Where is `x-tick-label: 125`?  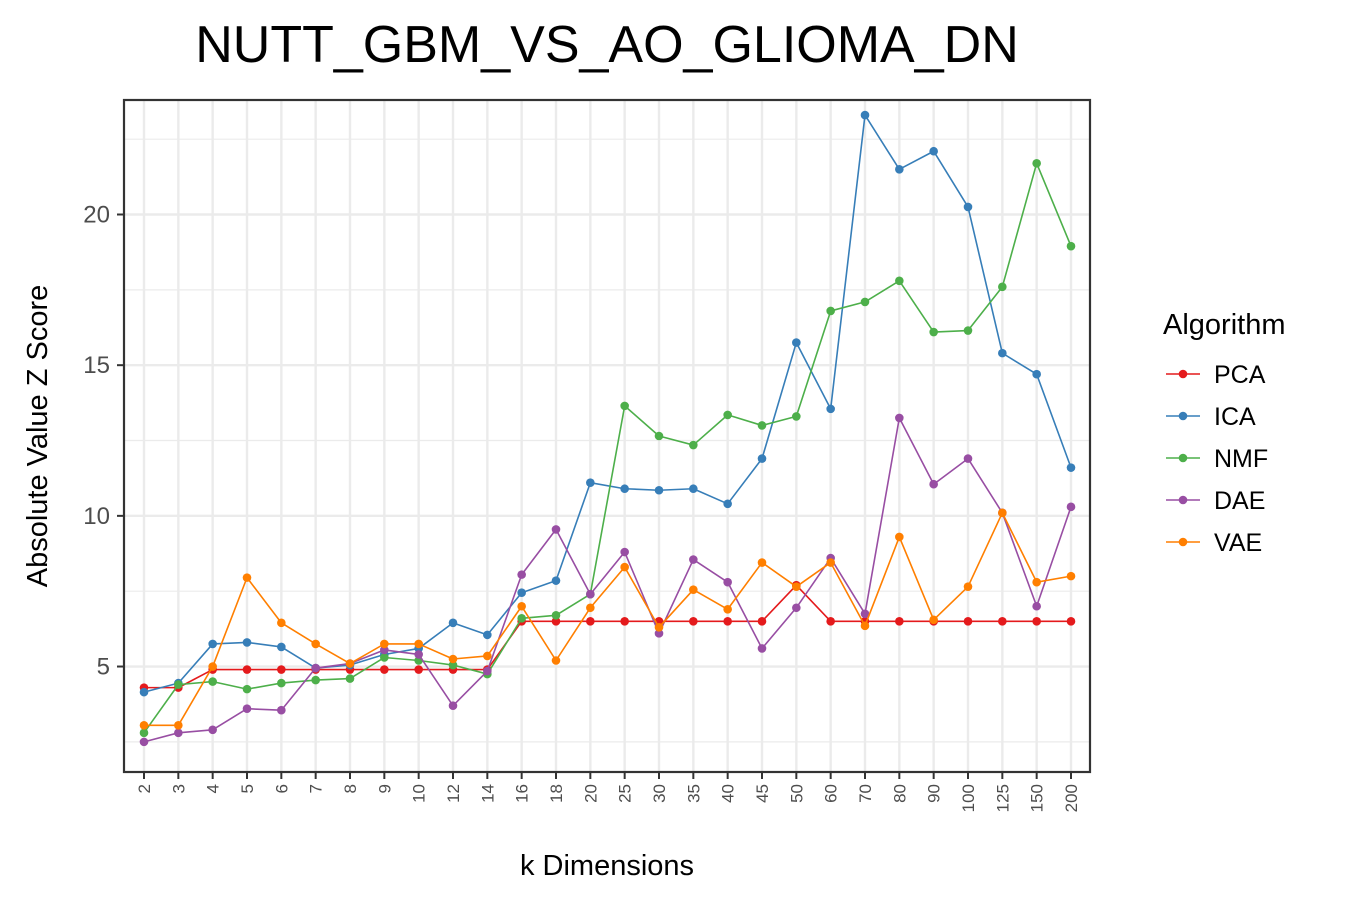 x-tick-label: 125 is located at coordinates (1002, 798).